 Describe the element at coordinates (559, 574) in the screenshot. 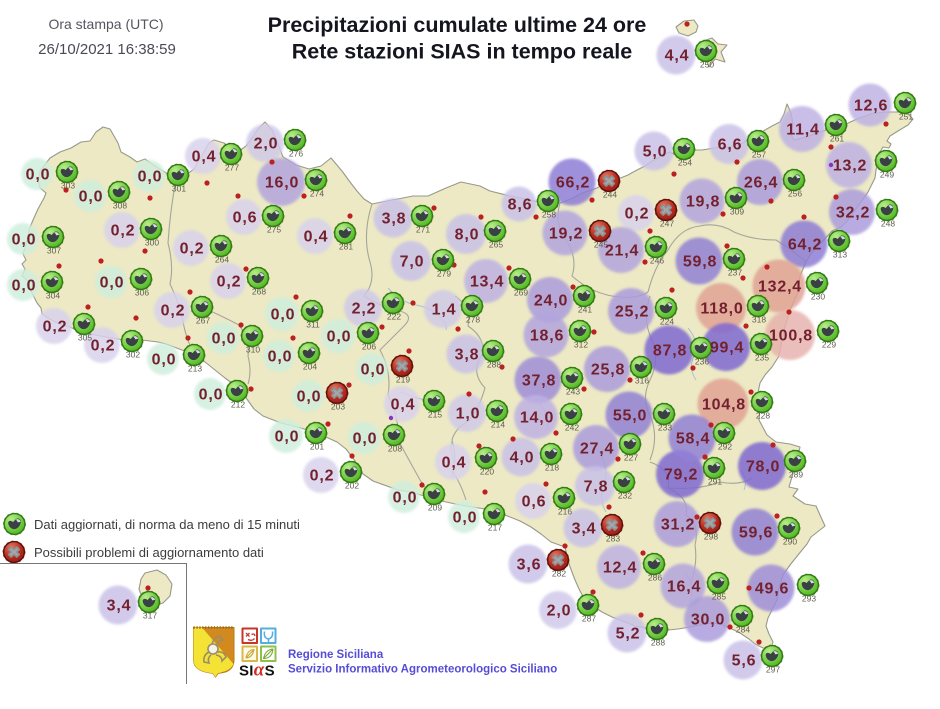

I see `svg-text: 282` at that location.